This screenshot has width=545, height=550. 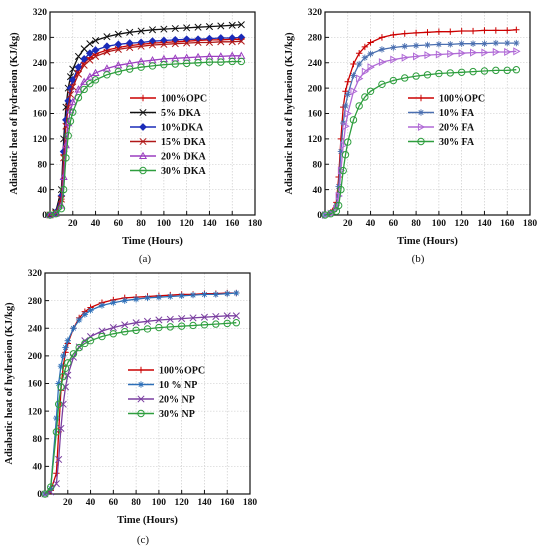 I want to click on y-axis-title: Adiabatic heat of hydraeion (KJ/kg), so click(x=14, y=113).